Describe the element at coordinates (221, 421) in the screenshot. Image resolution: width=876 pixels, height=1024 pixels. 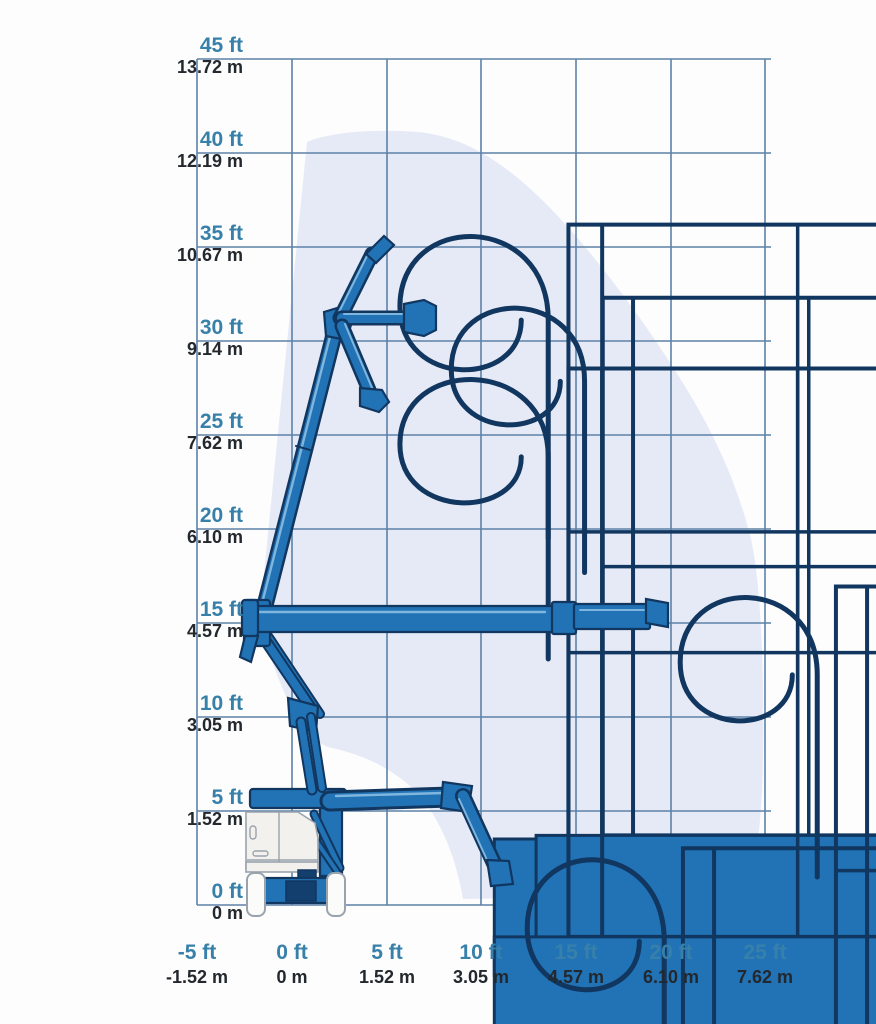
I see `y-tick-ft: 25 ft` at that location.